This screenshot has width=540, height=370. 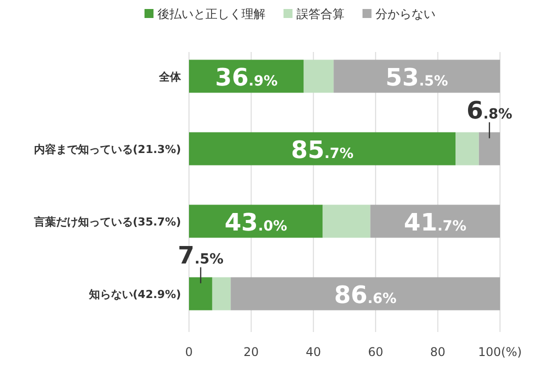 I want to click on data-label: 7.5%, so click(x=201, y=255).